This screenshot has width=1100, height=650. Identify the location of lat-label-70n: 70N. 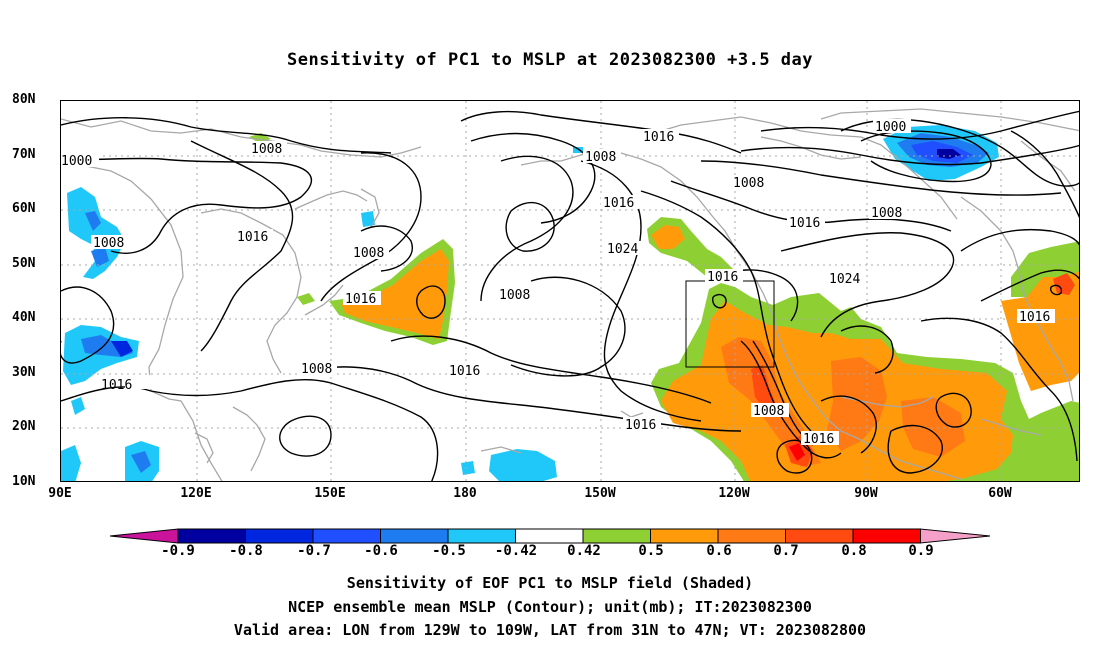
(24, 154).